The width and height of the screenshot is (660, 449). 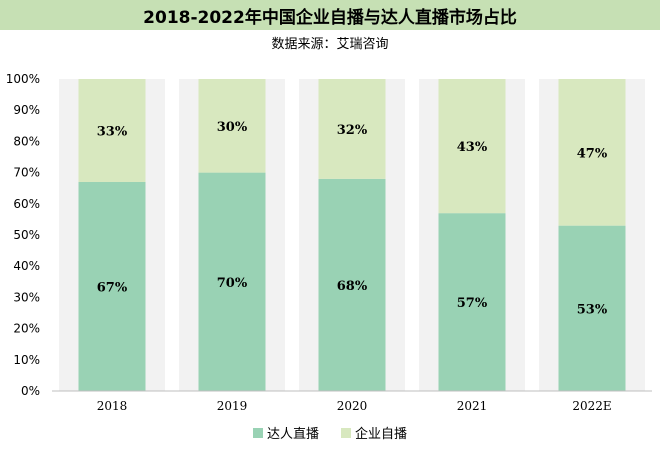 I want to click on x-tick-label: 2022E, so click(x=591, y=406).